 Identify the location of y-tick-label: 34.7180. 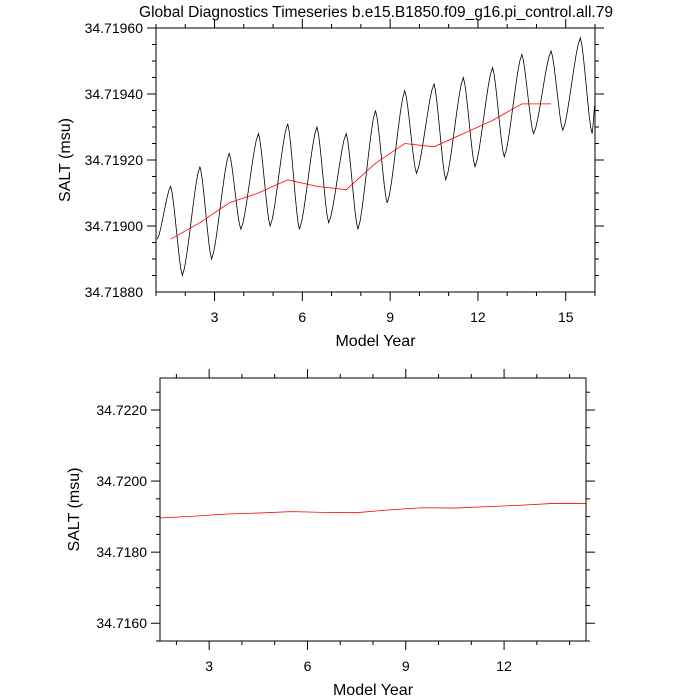
(121, 552).